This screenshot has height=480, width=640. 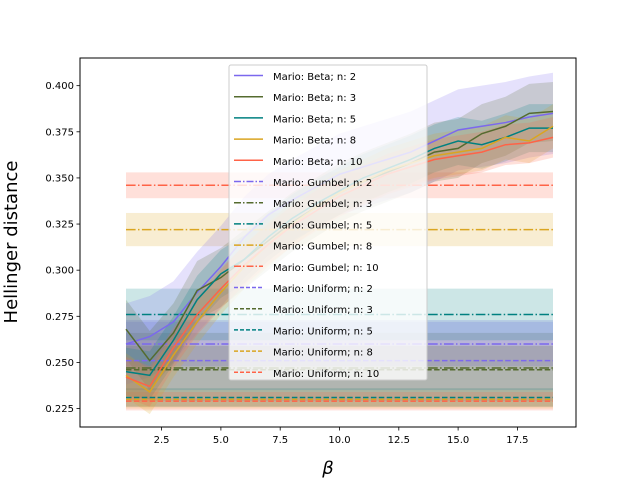 I want to click on x-tick-label: 15.0, so click(x=458, y=440).